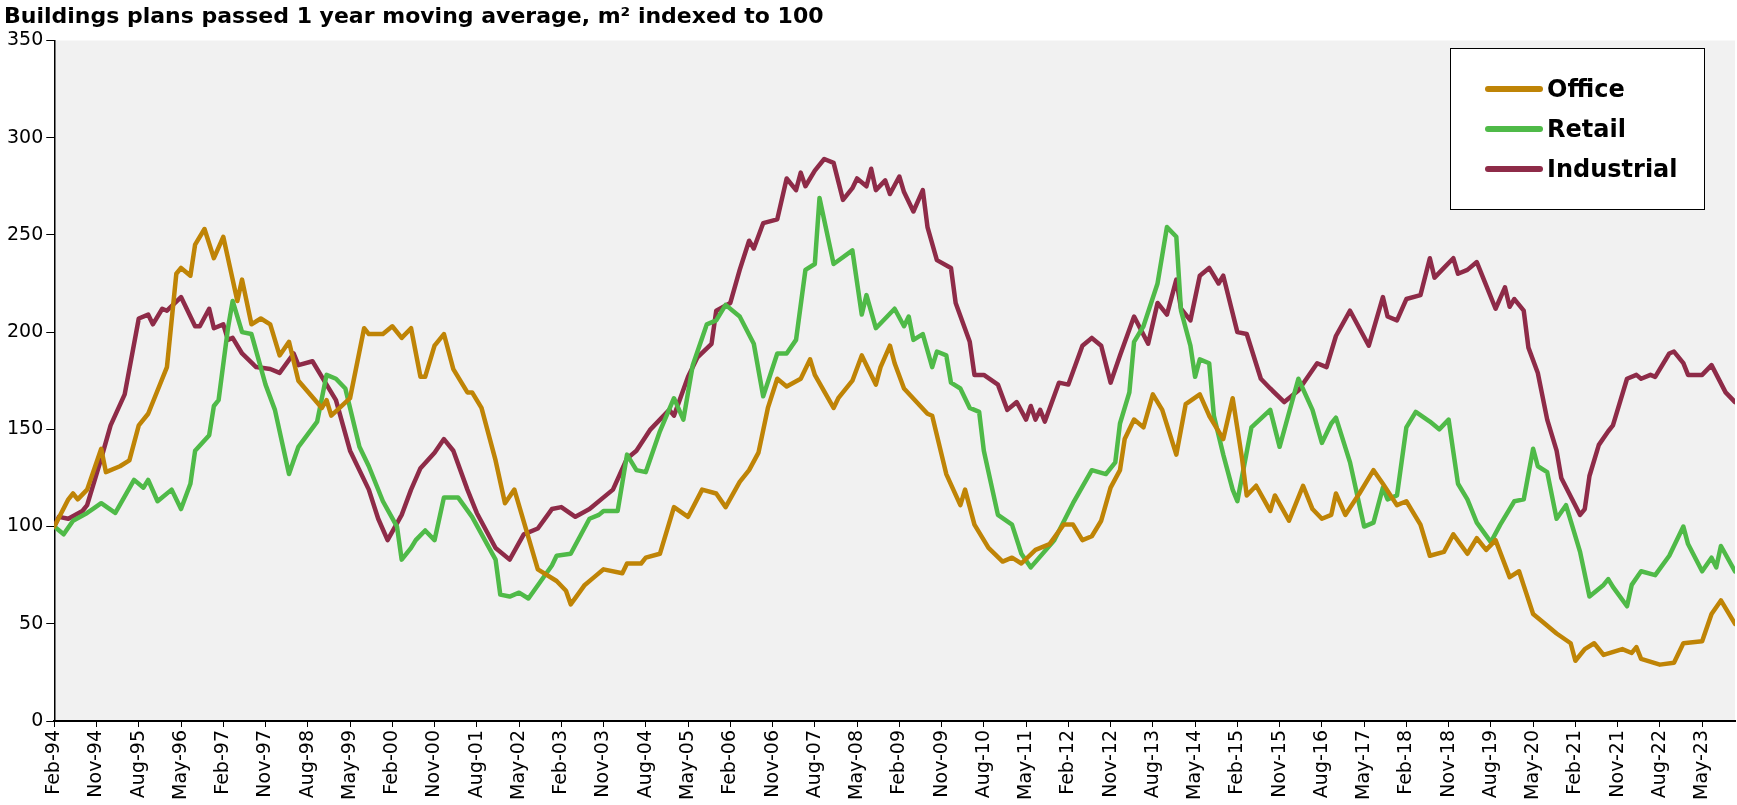  I want to click on x-tick-label: Nov-97, so click(263, 764).